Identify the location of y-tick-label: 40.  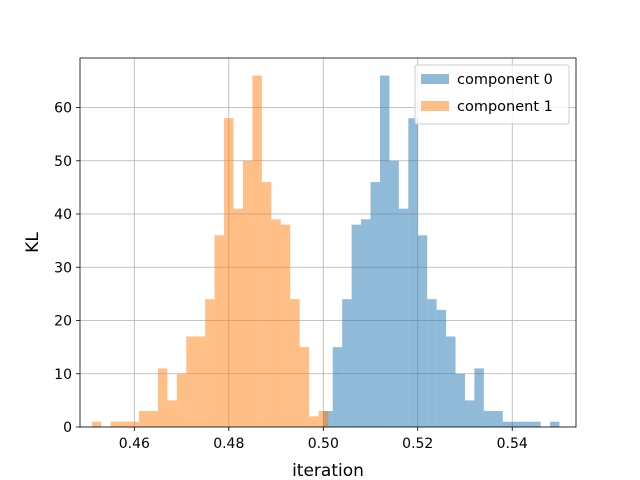
(63, 215).